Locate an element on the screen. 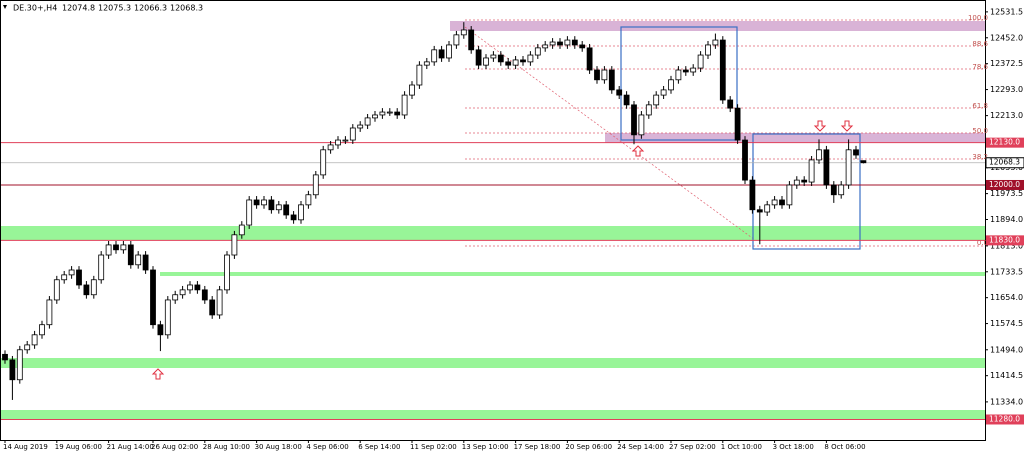 The image size is (1024, 457). y-tick-label: 12213.0 is located at coordinates (1006, 115).